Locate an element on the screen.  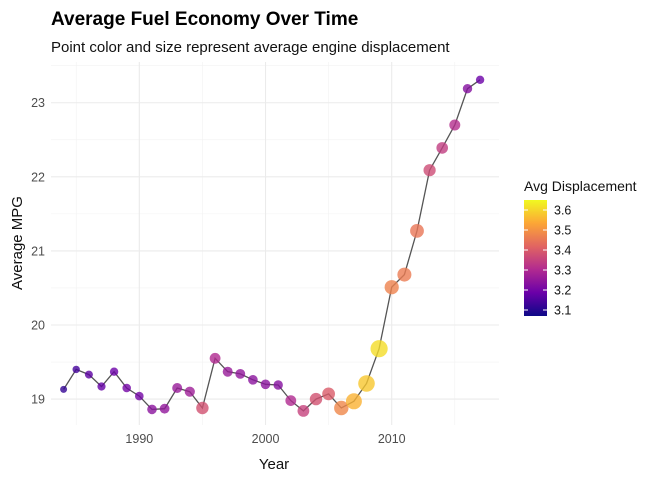
y-tick-label: 20 is located at coordinates (38, 325).